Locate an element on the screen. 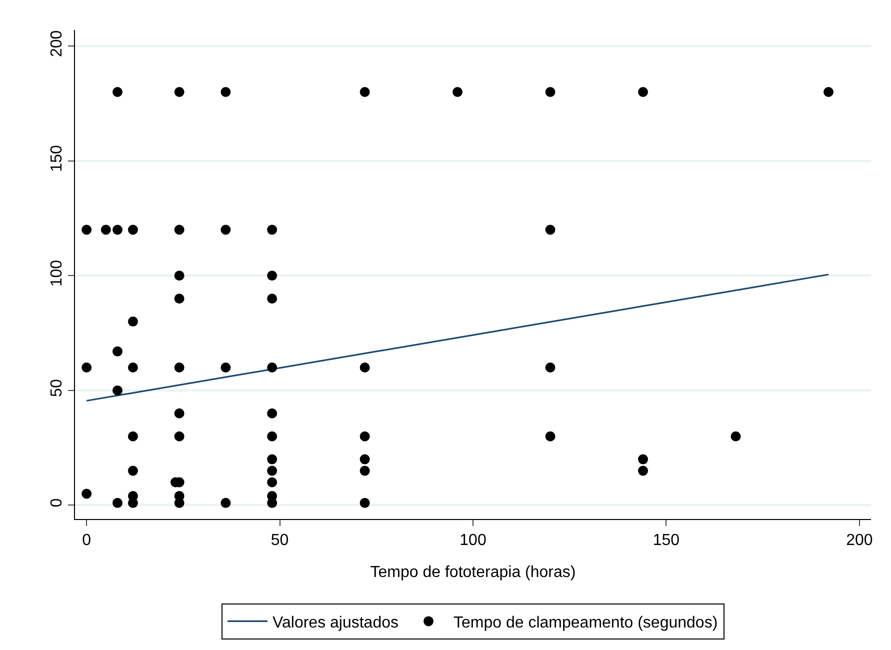  y-tick-label: 50 is located at coordinates (57, 388).